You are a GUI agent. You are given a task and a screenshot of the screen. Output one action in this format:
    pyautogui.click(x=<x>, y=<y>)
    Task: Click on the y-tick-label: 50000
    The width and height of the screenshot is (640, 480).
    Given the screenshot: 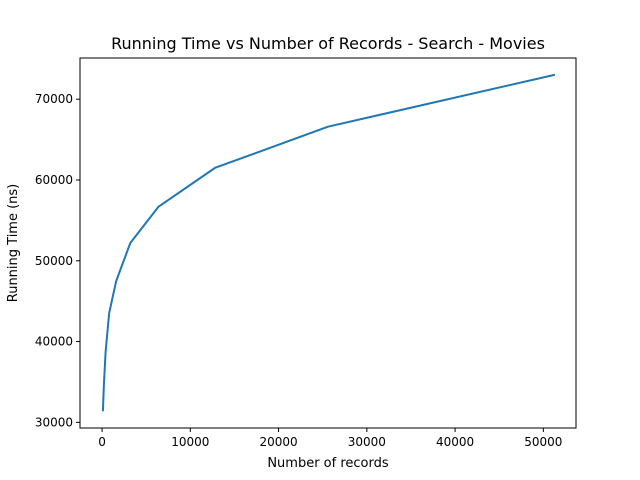 What is the action you would take?
    pyautogui.click(x=54, y=261)
    